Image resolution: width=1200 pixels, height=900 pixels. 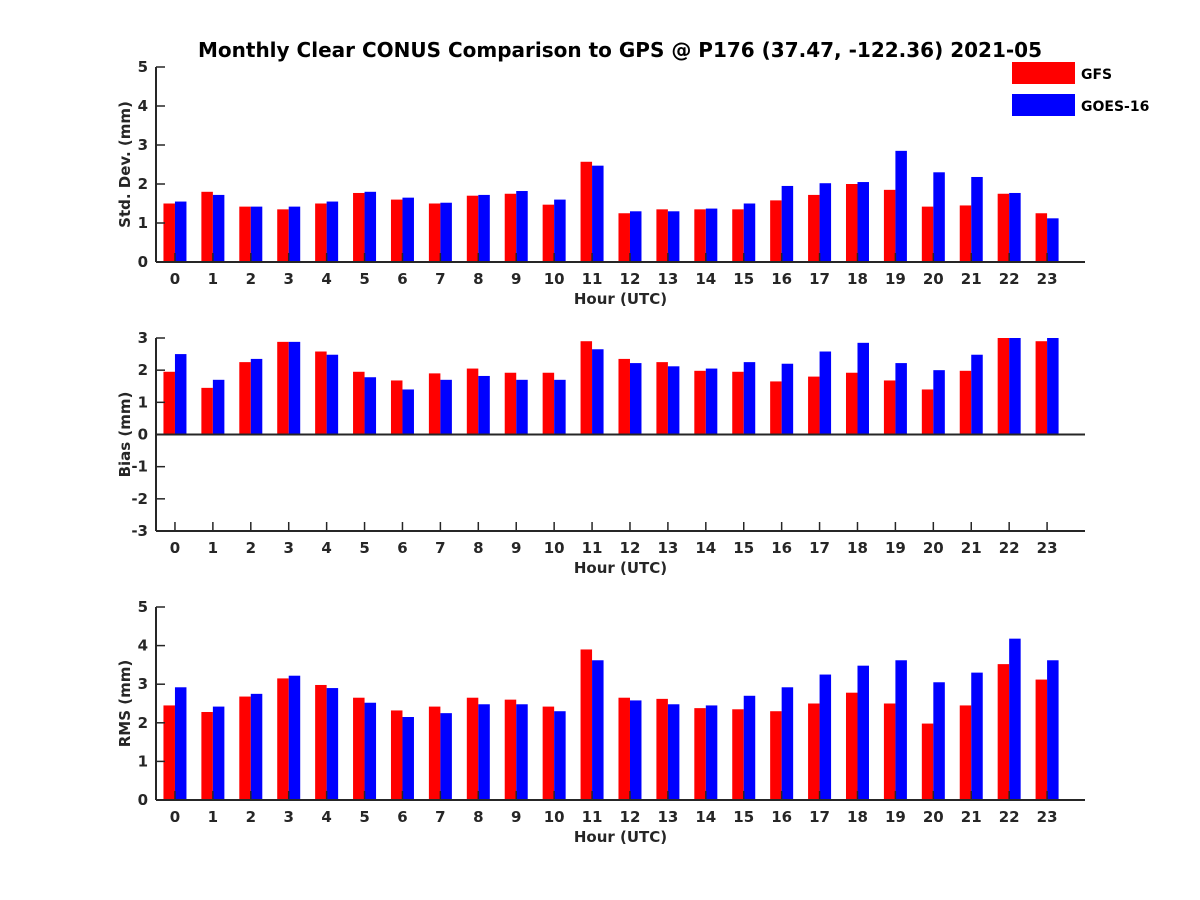 What do you see at coordinates (143, 607) in the screenshot?
I see `y-tick-label: 5` at bounding box center [143, 607].